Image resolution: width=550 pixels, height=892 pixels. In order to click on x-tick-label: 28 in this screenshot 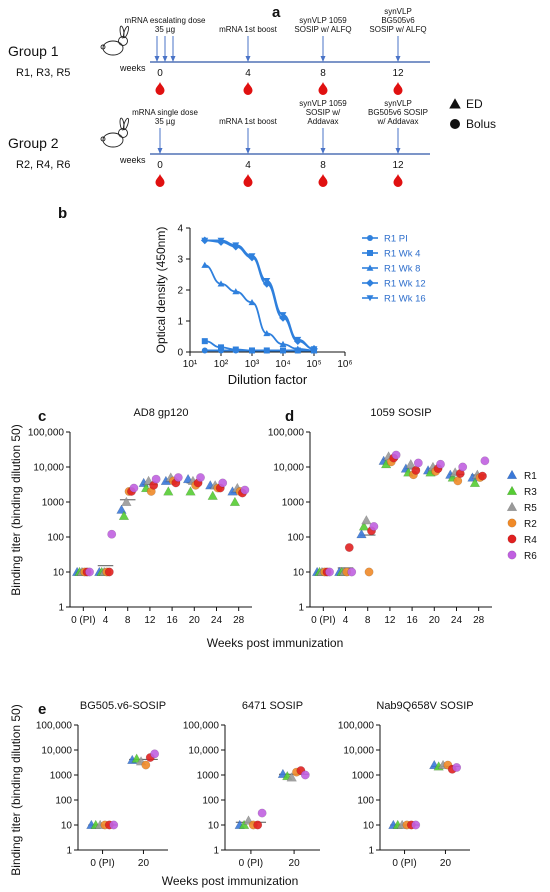, I will do `click(479, 620)`.